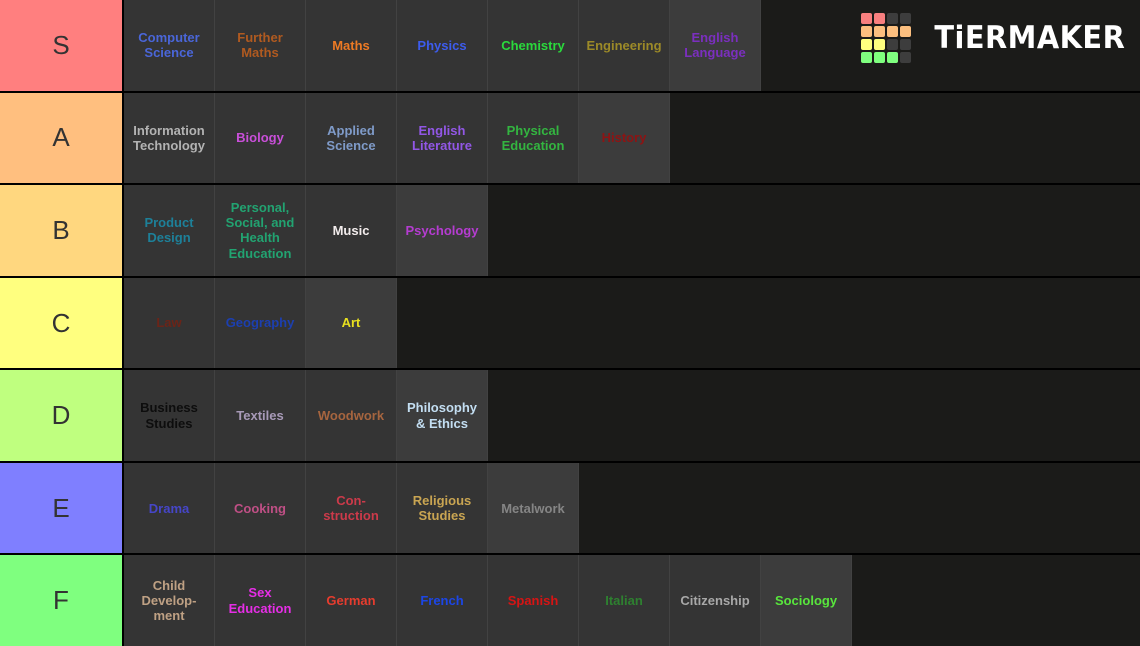 The height and width of the screenshot is (646, 1140). What do you see at coordinates (806, 600) in the screenshot?
I see `tier-item: Sociology` at bounding box center [806, 600].